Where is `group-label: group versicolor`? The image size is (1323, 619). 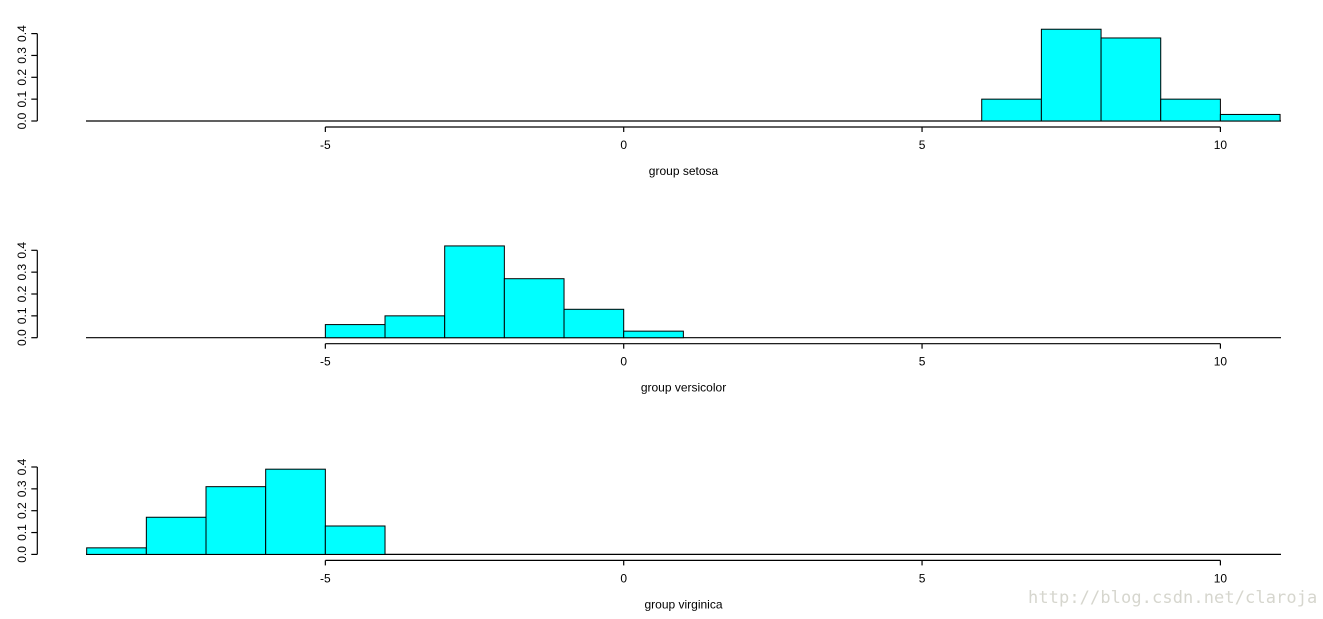 group-label: group versicolor is located at coordinates (683, 388).